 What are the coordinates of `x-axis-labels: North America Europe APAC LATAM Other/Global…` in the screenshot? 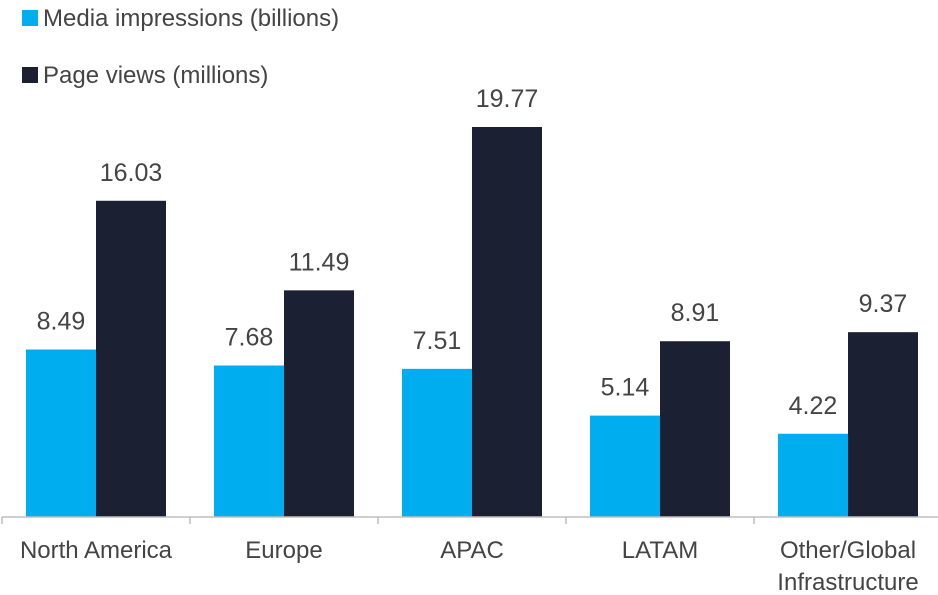 It's located at (469, 566).